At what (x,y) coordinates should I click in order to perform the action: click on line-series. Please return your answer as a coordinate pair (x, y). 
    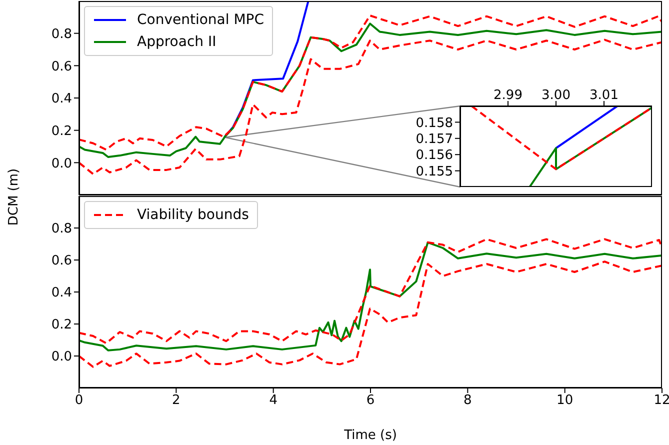
    Looking at the image, I should click on (590, 146).